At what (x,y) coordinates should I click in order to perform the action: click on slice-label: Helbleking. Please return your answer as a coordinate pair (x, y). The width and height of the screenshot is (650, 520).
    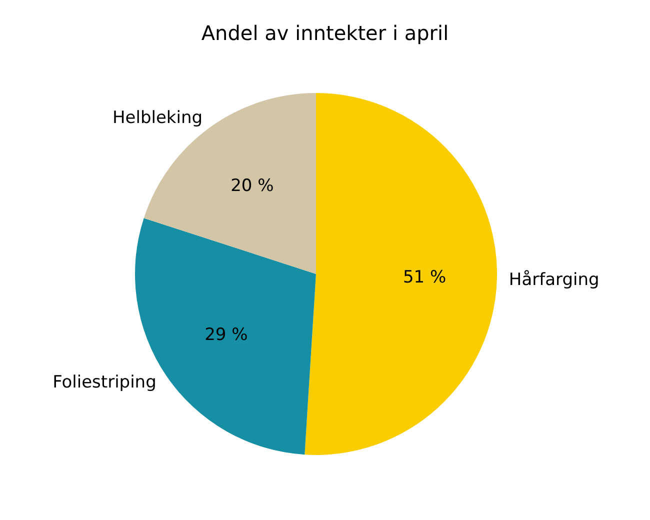
    Looking at the image, I should click on (157, 118).